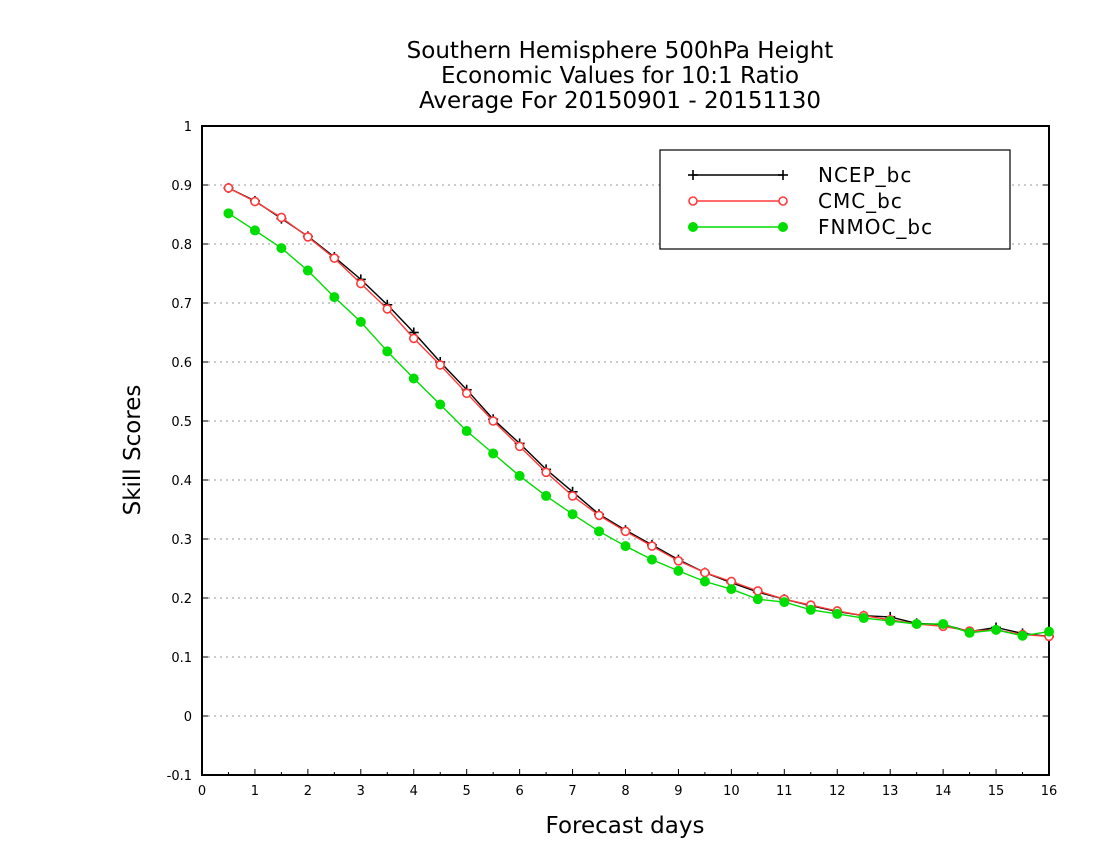  Describe the element at coordinates (133, 450) in the screenshot. I see `y-axis-label: Skill Scores` at that location.